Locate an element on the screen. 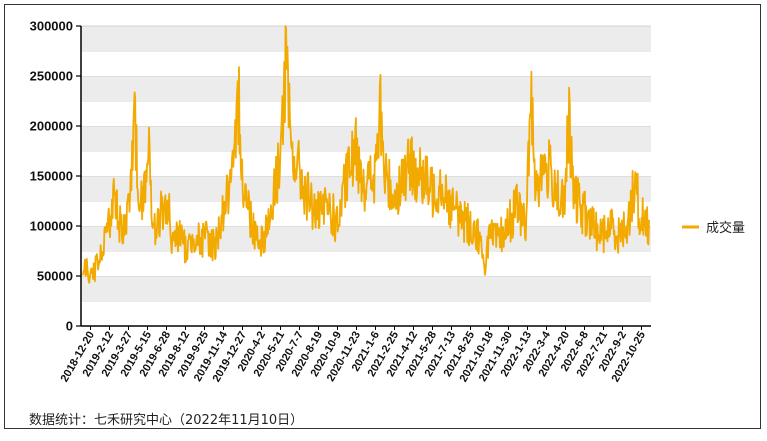 The width and height of the screenshot is (767, 441). source-note: 数据统计：七禾研究中心（2022年11月10日） is located at coordinates (166, 420).